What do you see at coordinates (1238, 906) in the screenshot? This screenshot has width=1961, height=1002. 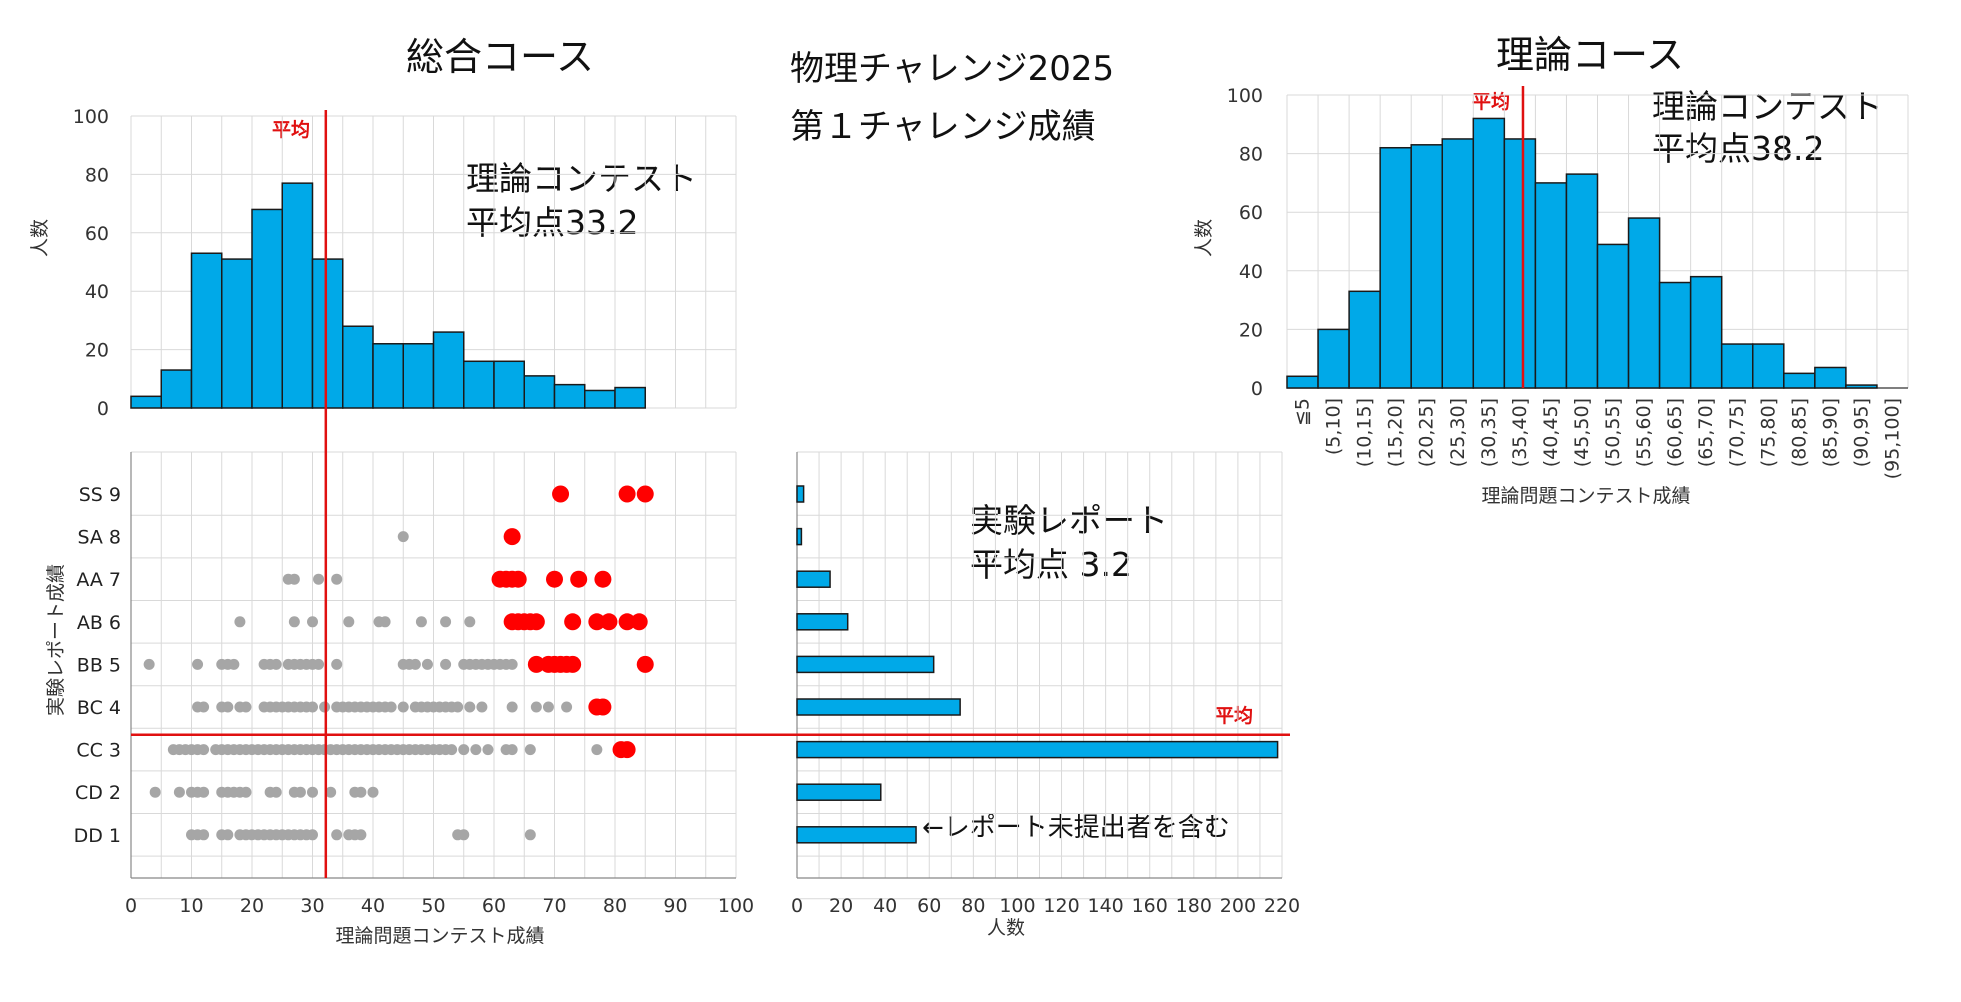 I see `report-xtick-label: 200` at bounding box center [1238, 906].